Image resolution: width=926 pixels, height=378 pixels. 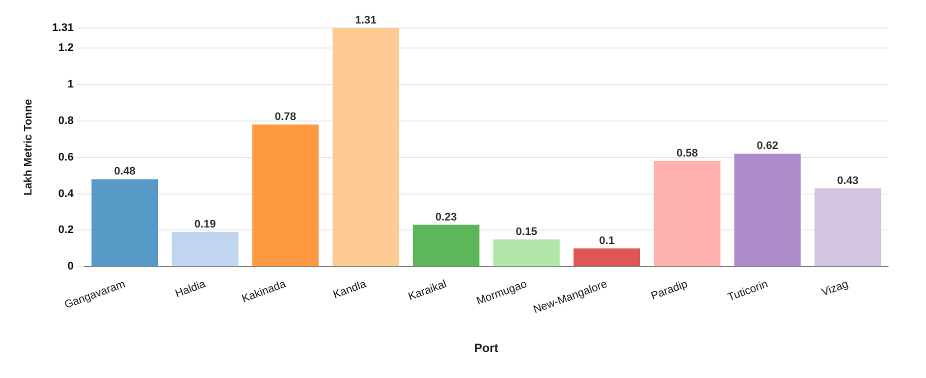 What do you see at coordinates (66, 157) in the screenshot?
I see `y-tick-label: 0.6` at bounding box center [66, 157].